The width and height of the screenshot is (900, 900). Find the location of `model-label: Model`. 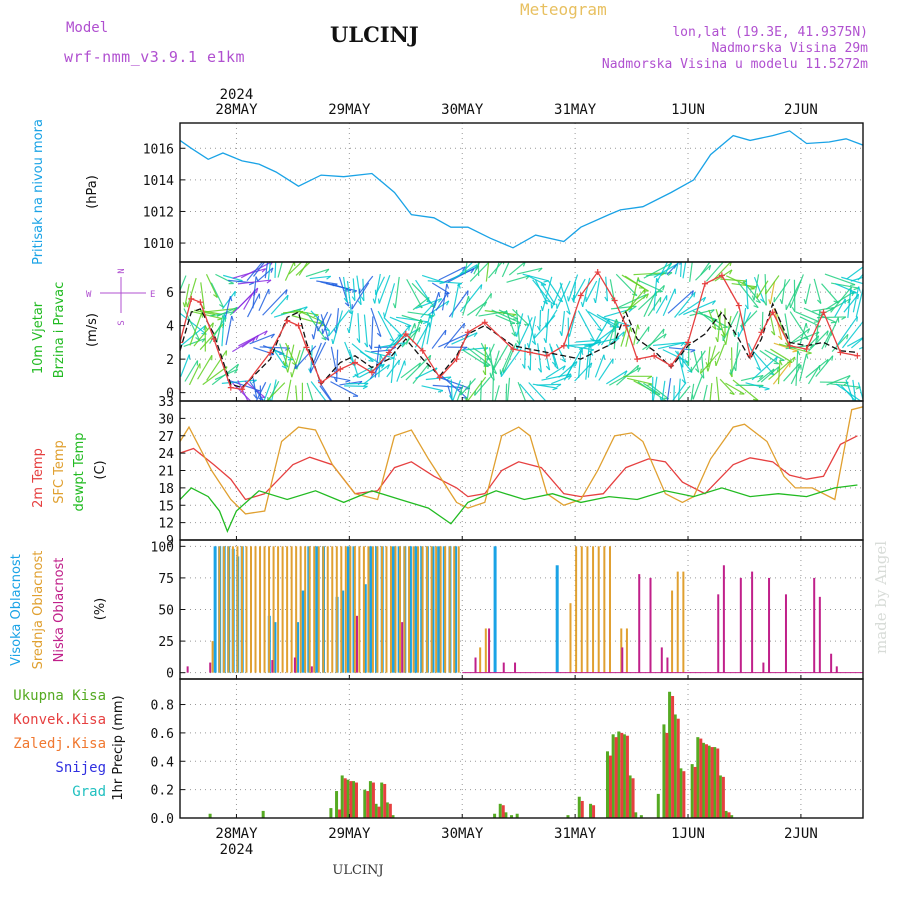

model-label: Model is located at coordinates (87, 28).